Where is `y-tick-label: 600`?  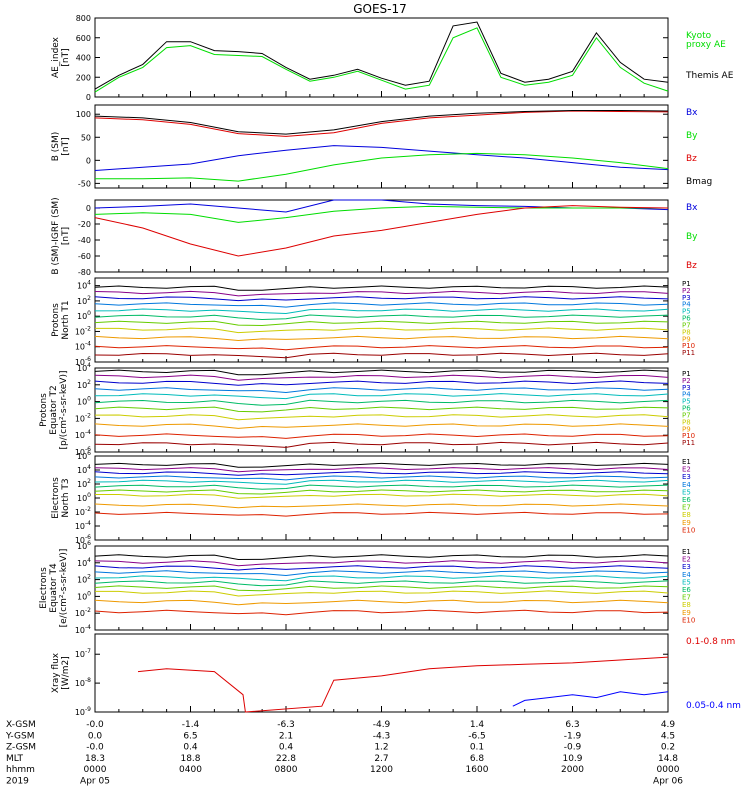 y-tick-label: 600 is located at coordinates (83, 38).